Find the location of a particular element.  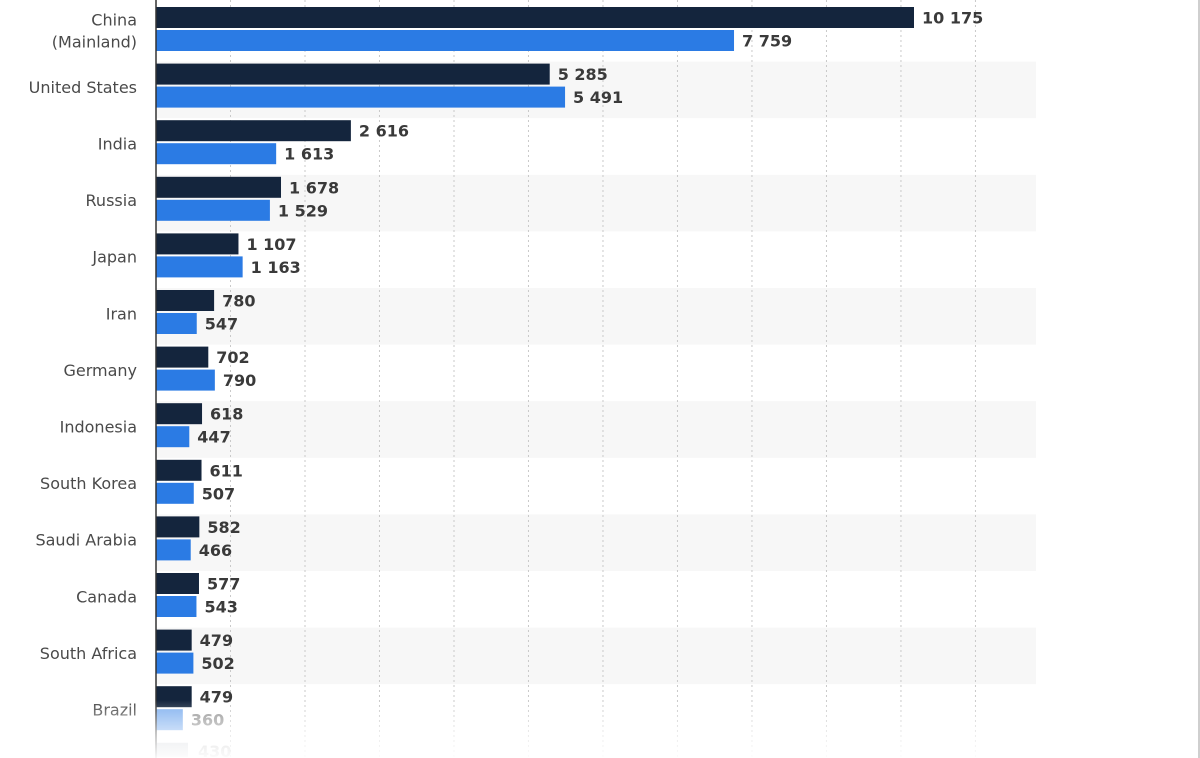

data-label: 790 is located at coordinates (239, 380).